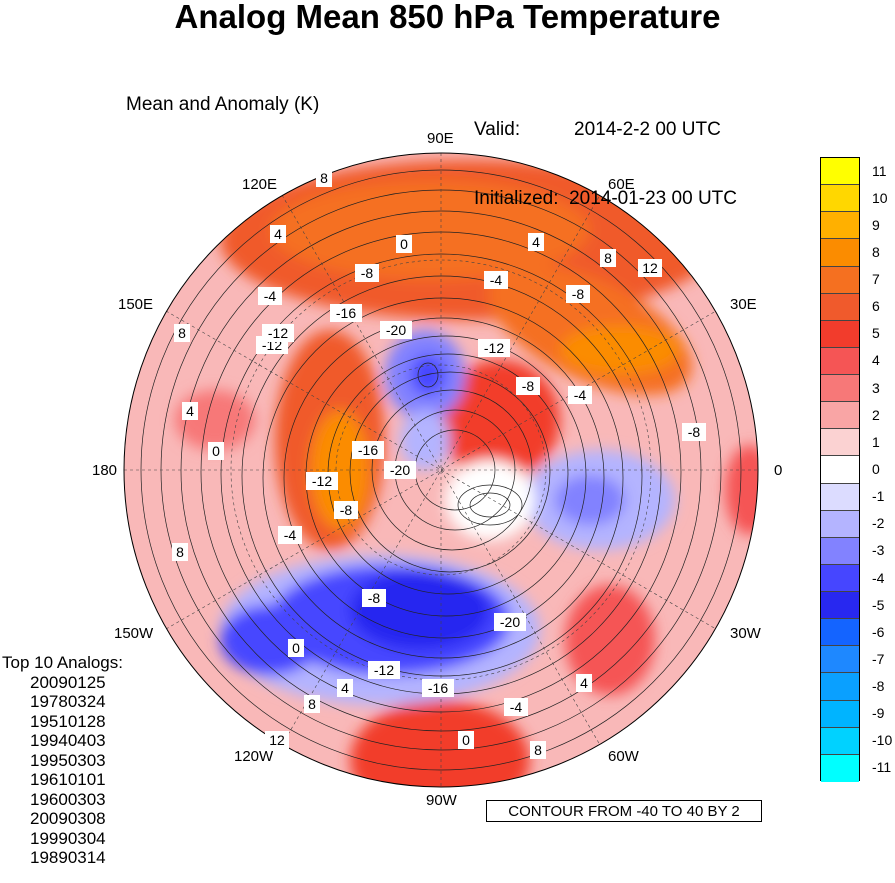 The height and width of the screenshot is (883, 895). Describe the element at coordinates (878, 713) in the screenshot. I see `colorbar-label: -9` at that location.